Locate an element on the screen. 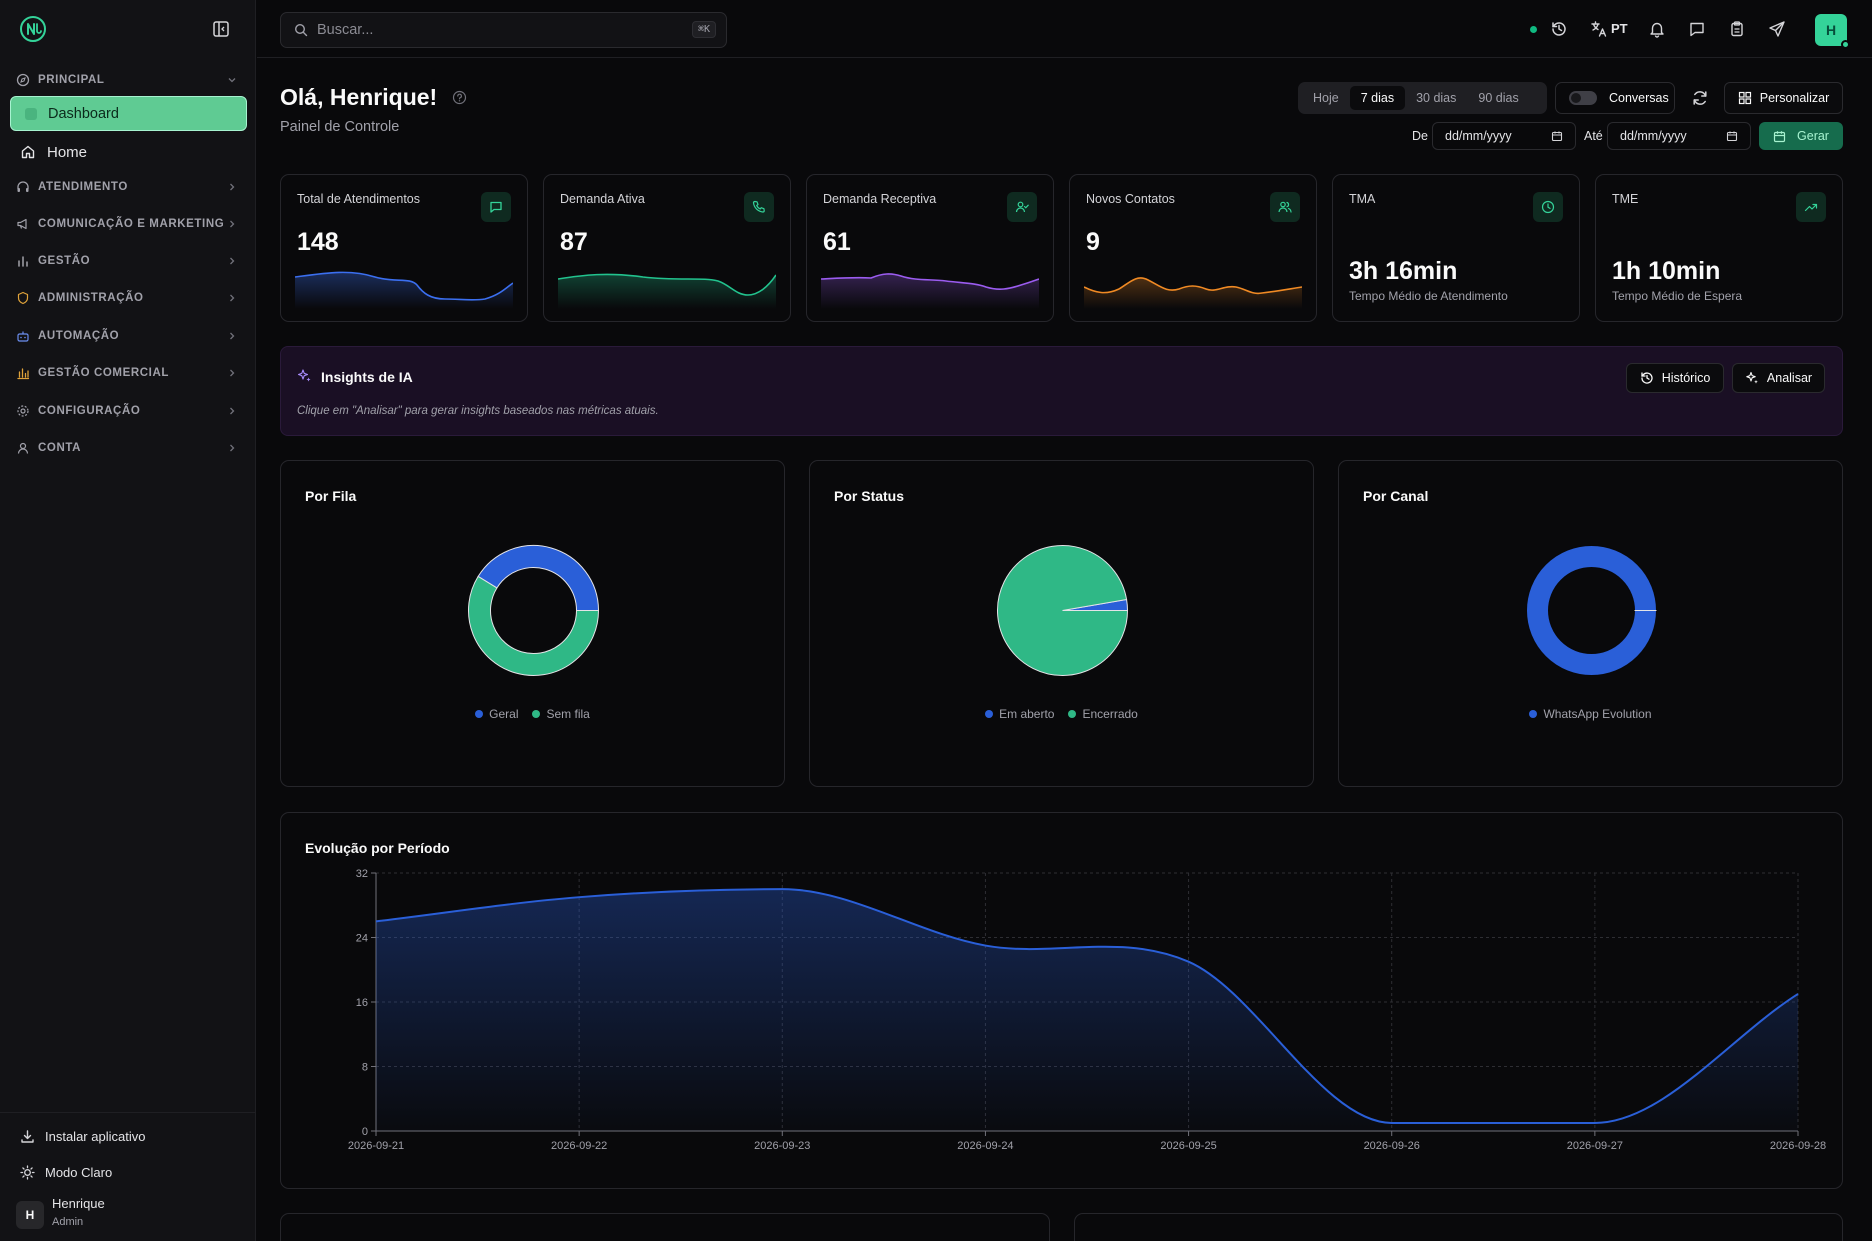 Image resolution: width=1872 pixels, height=1241 pixels. search-box: ⌘K is located at coordinates (503, 30).